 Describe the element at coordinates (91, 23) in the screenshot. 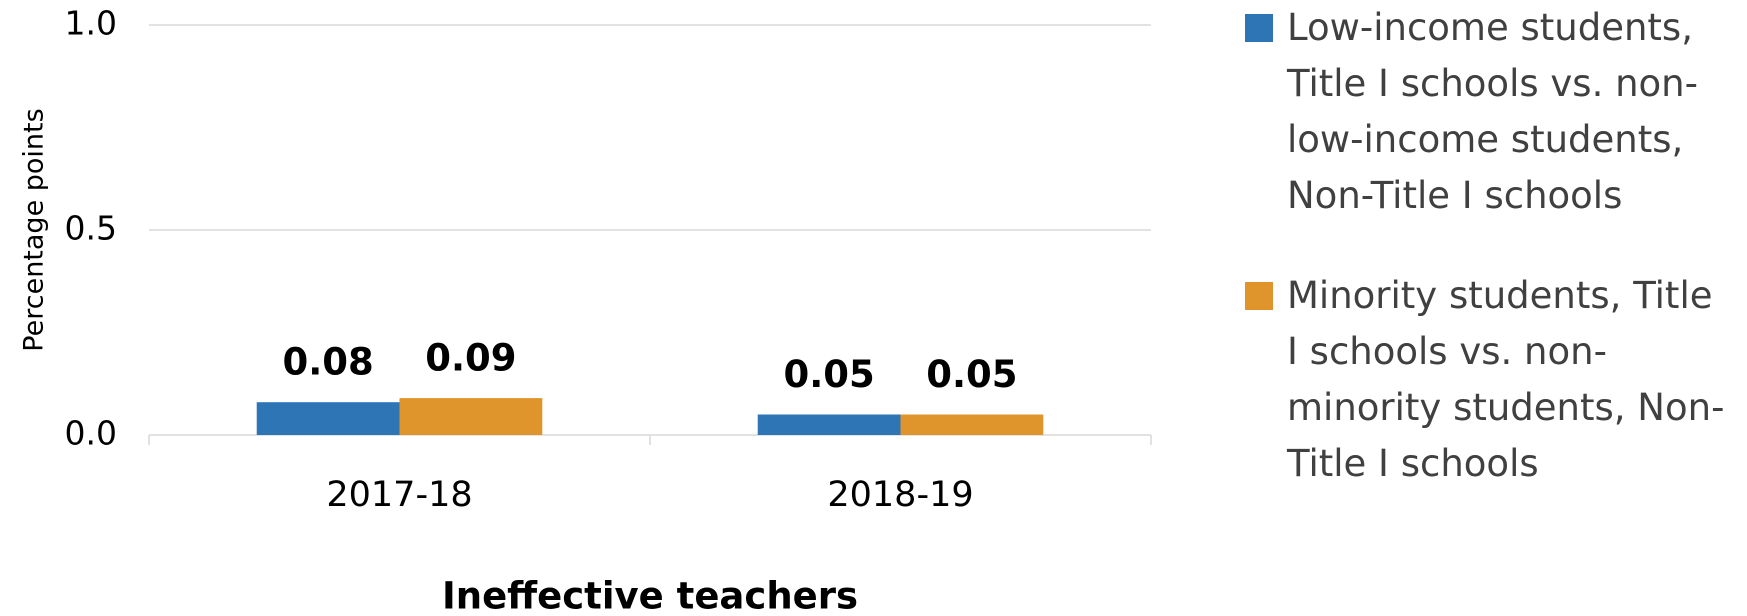

I see `y-tick-label: 1.0` at that location.